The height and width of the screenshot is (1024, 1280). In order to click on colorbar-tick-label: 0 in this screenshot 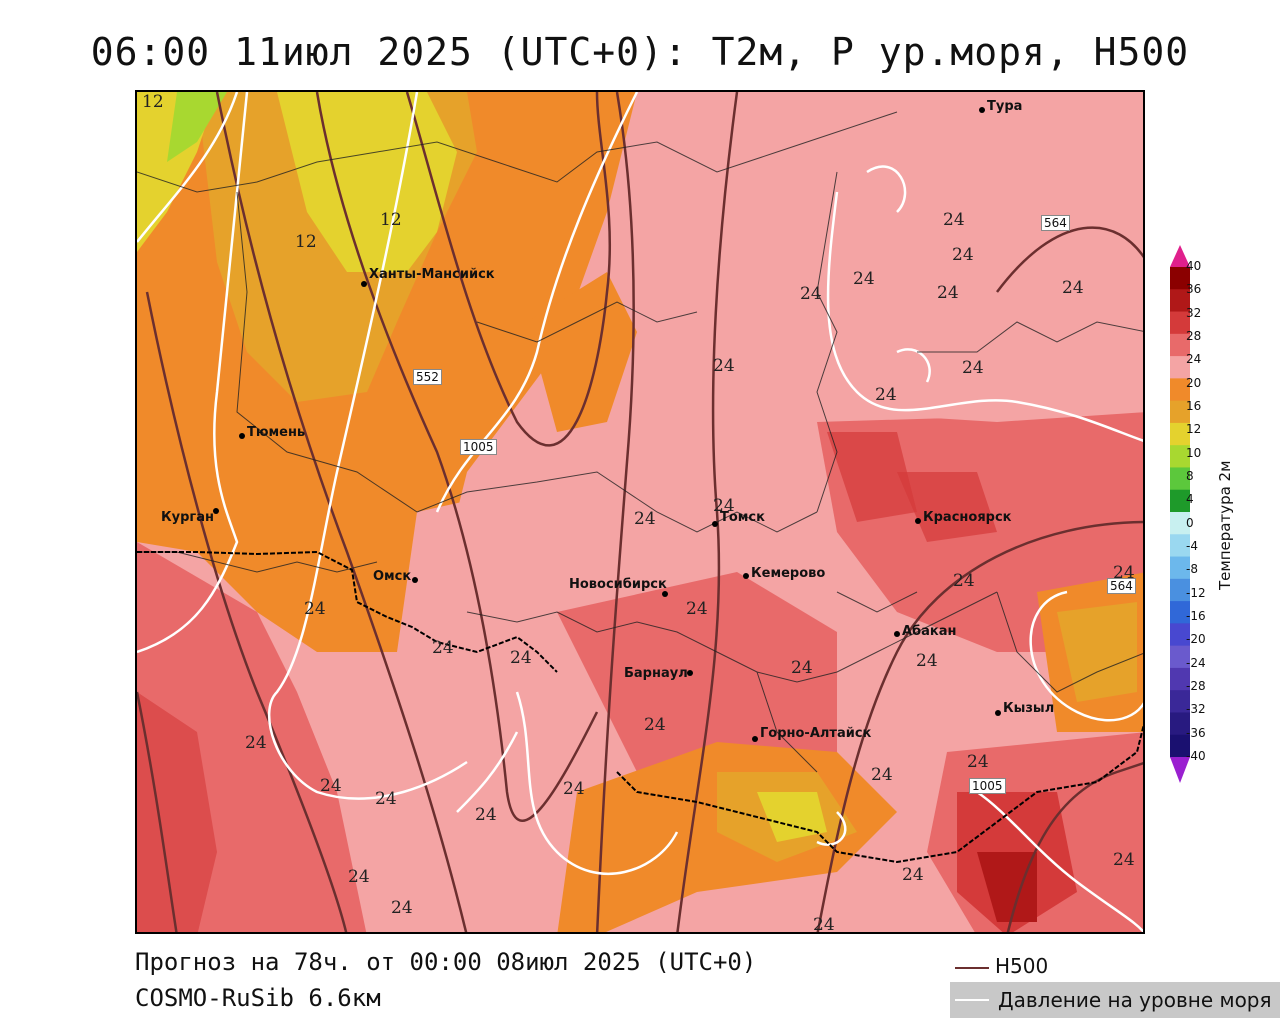, I will do `click(1190, 522)`.